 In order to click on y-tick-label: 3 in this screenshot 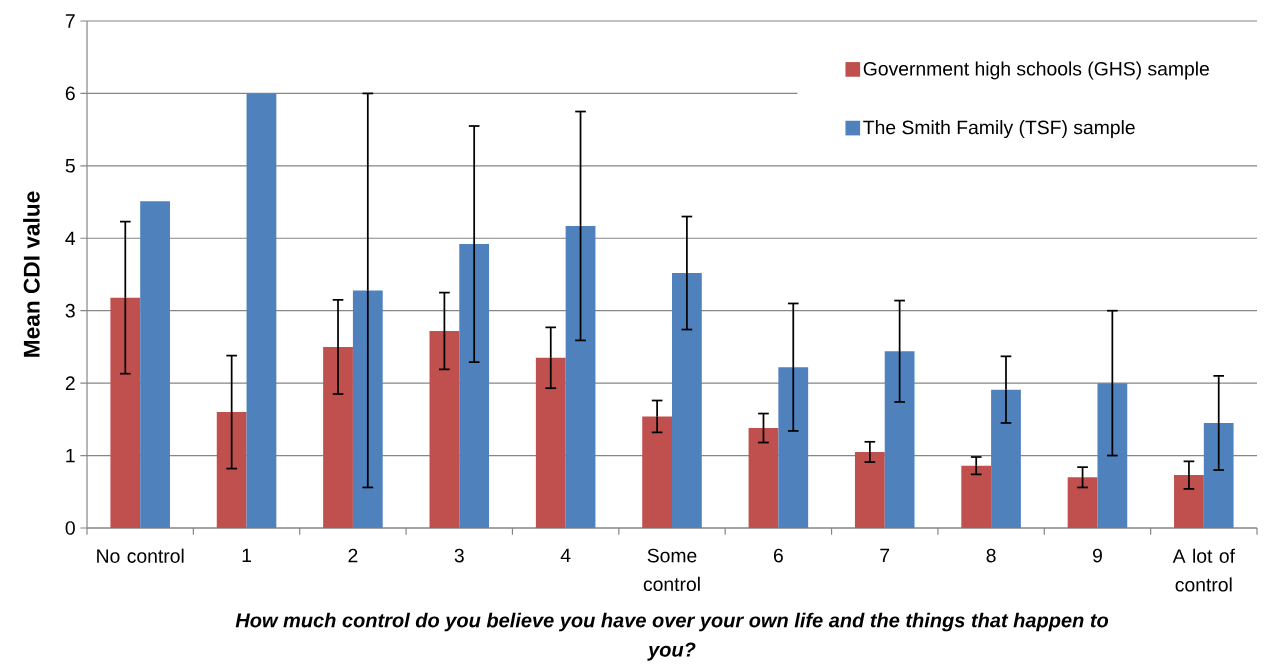, I will do `click(70, 310)`.